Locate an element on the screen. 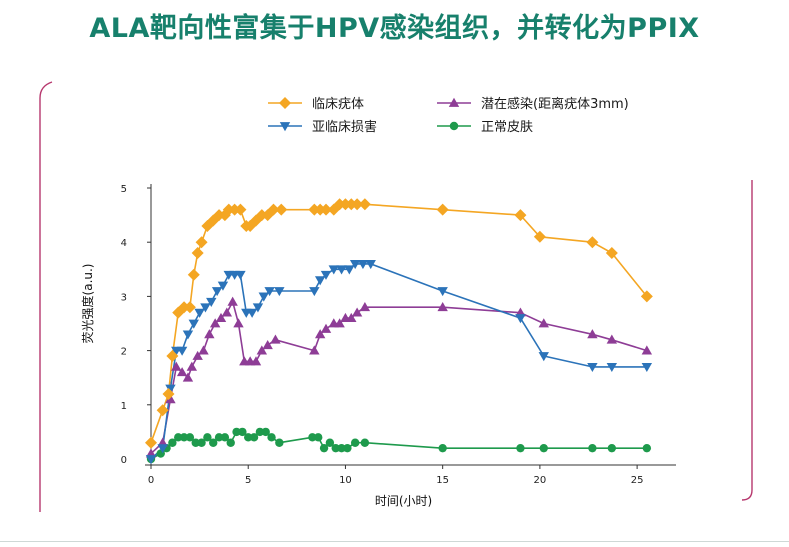 The height and width of the screenshot is (547, 789). x-tick-label: 25 is located at coordinates (637, 480).